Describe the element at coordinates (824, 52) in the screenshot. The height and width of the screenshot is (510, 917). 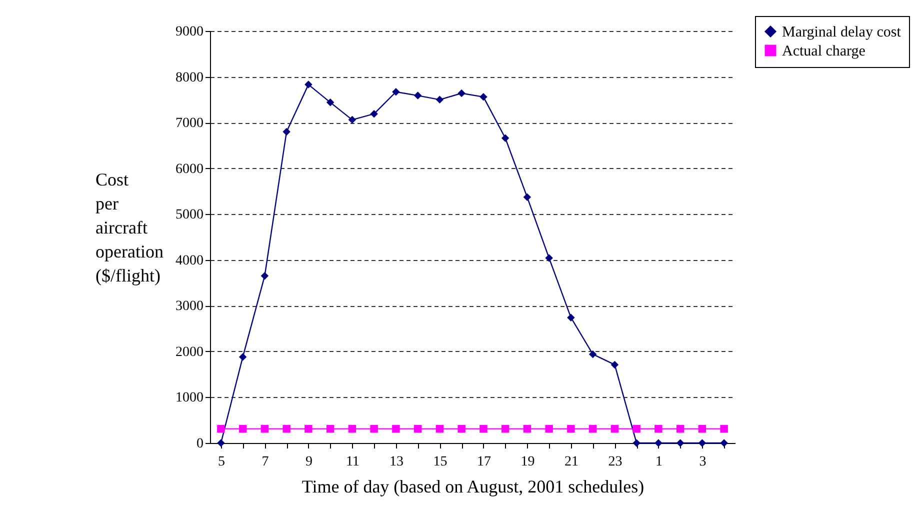
I see `legend-label: Actual charge` at that location.